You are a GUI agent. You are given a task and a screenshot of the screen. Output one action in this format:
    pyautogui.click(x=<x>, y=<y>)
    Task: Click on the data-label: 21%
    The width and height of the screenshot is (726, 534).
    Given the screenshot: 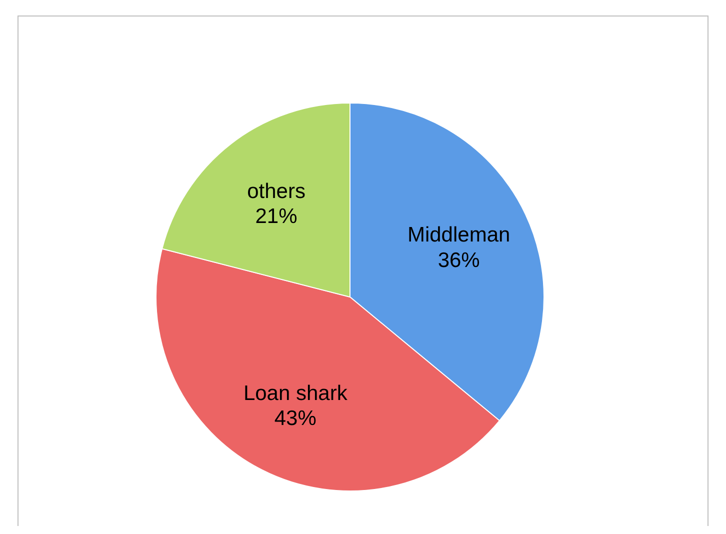 What is the action you would take?
    pyautogui.click(x=276, y=216)
    